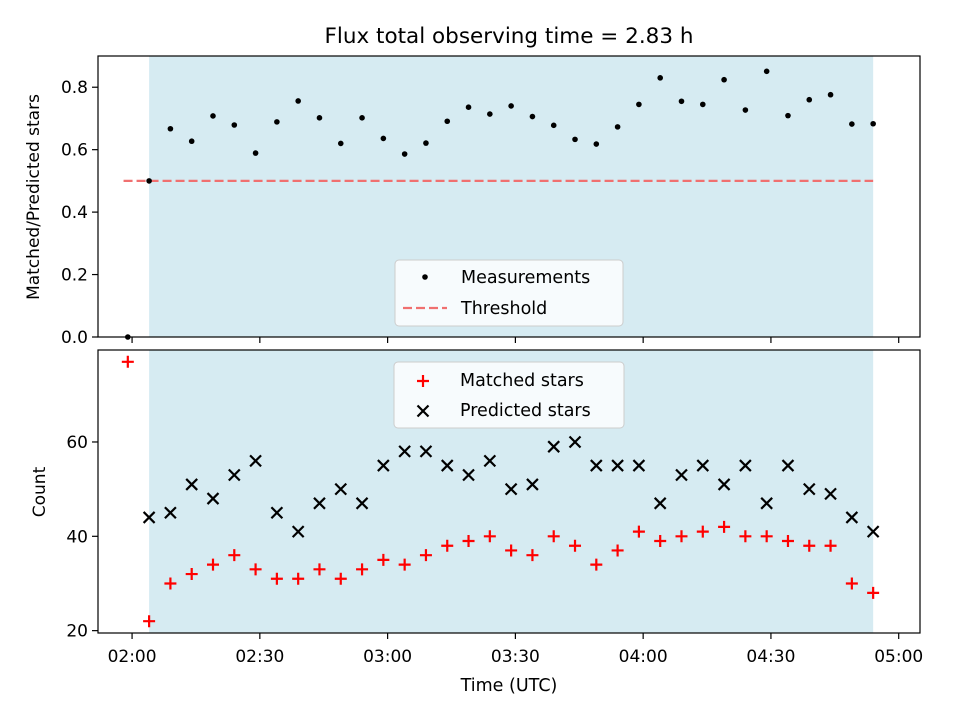 Image resolution: width=960 pixels, height=720 pixels. I want to click on top-legend-box, so click(509, 293).